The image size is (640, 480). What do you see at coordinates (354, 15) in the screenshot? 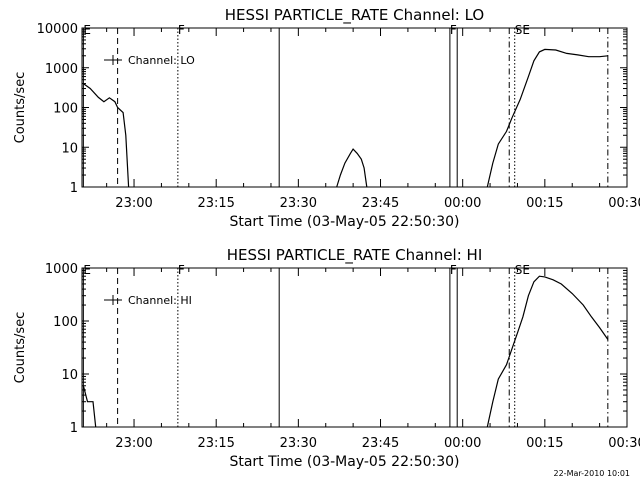
I see `chart-title: HESSI PARTICLE_RATE Channel: LO` at bounding box center [354, 15].